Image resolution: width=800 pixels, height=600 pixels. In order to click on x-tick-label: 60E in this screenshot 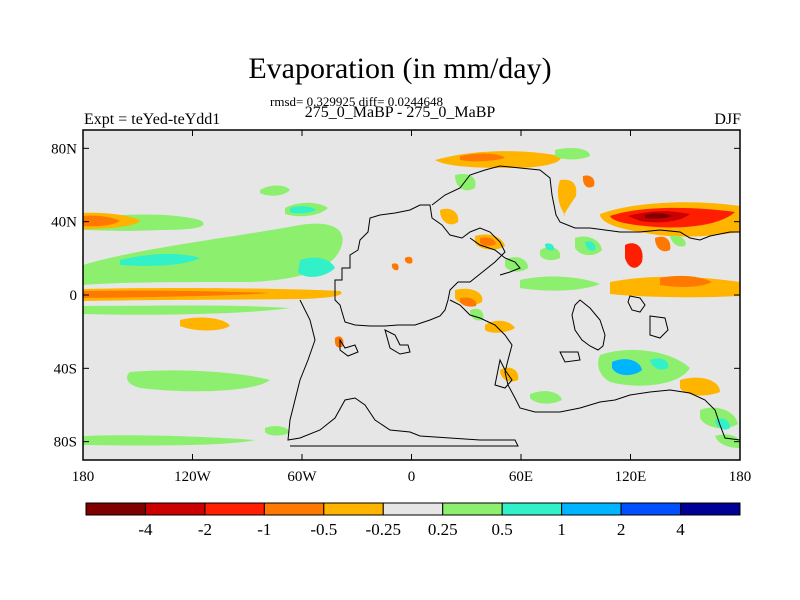, I will do `click(521, 477)`.